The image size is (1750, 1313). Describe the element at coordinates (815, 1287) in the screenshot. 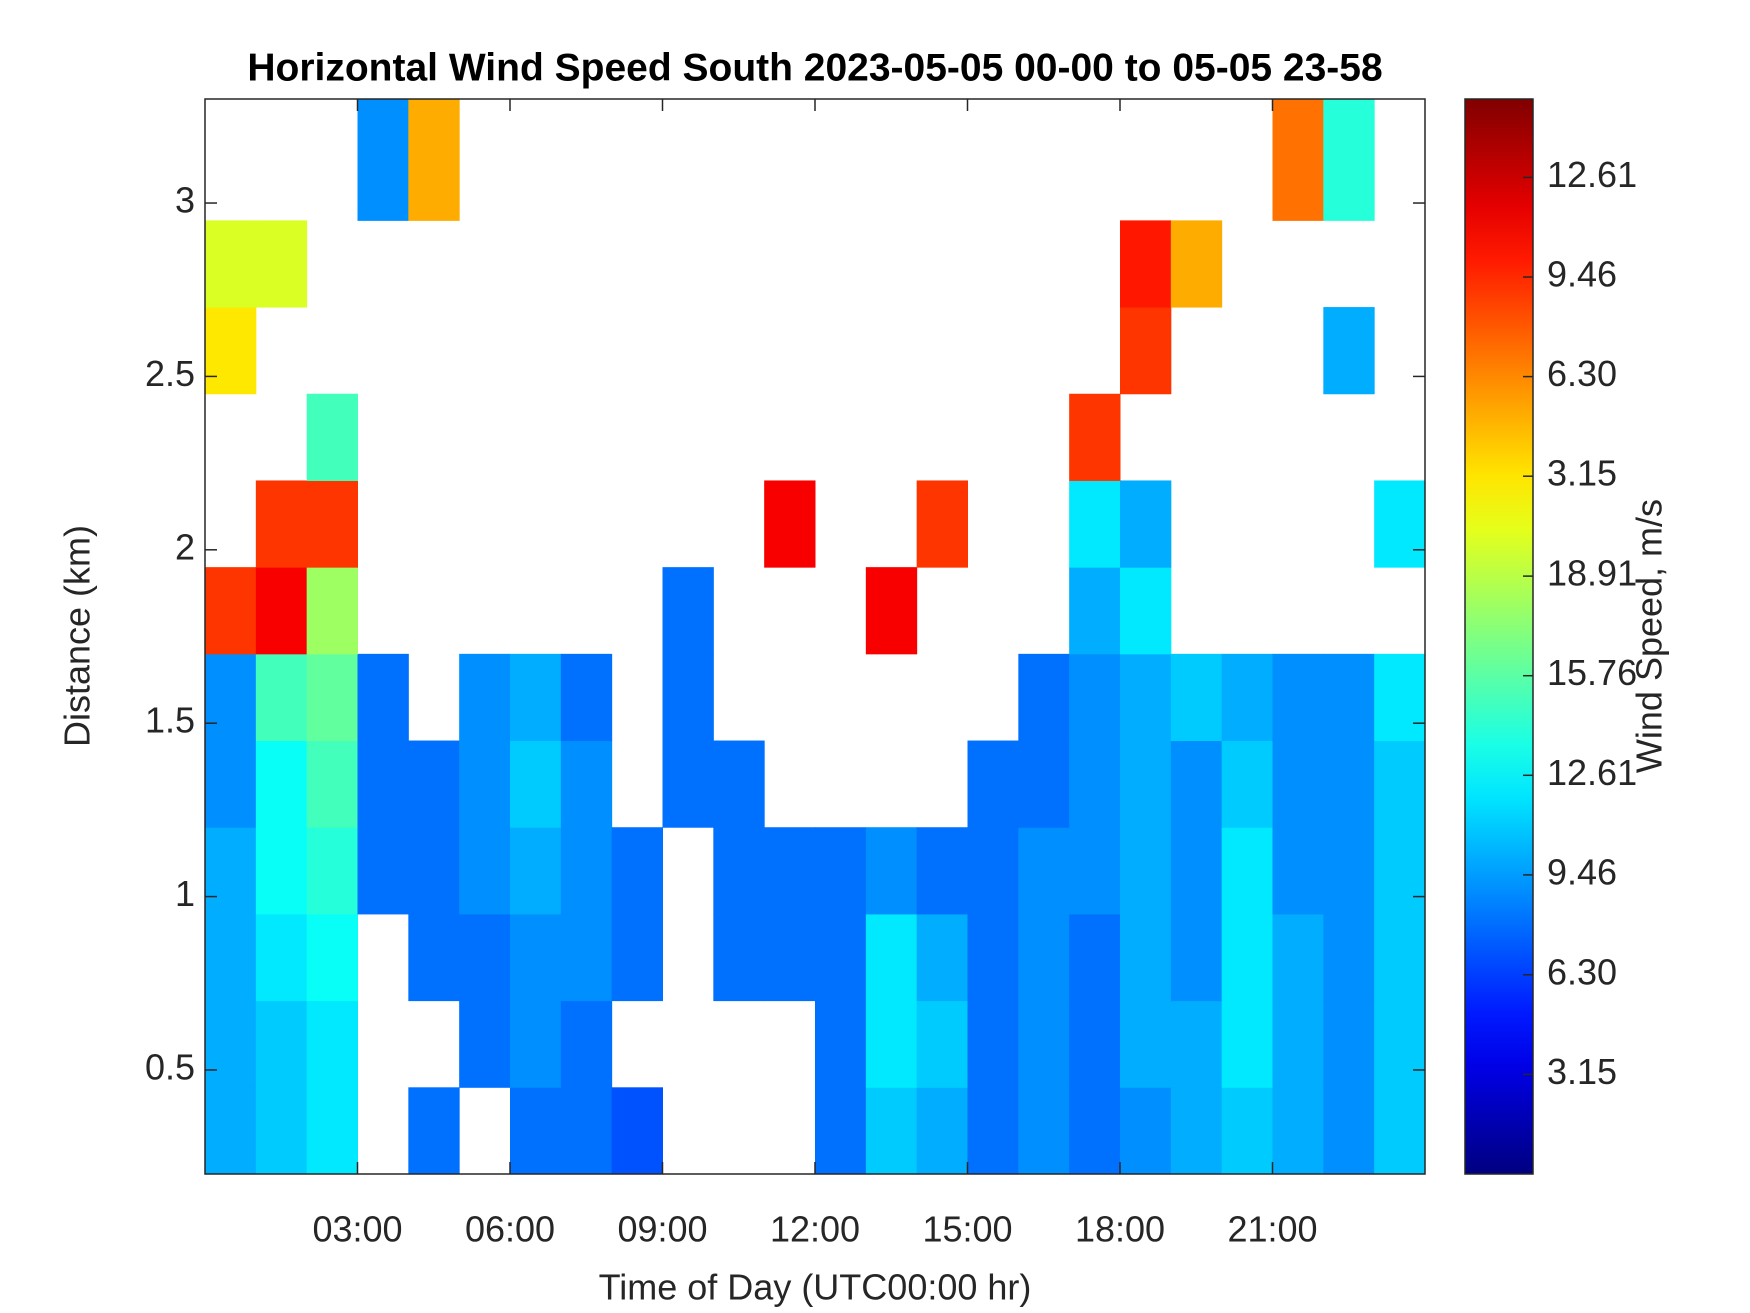

I see `x-axis-label: Time of Day (UTC00:00 hr)` at that location.